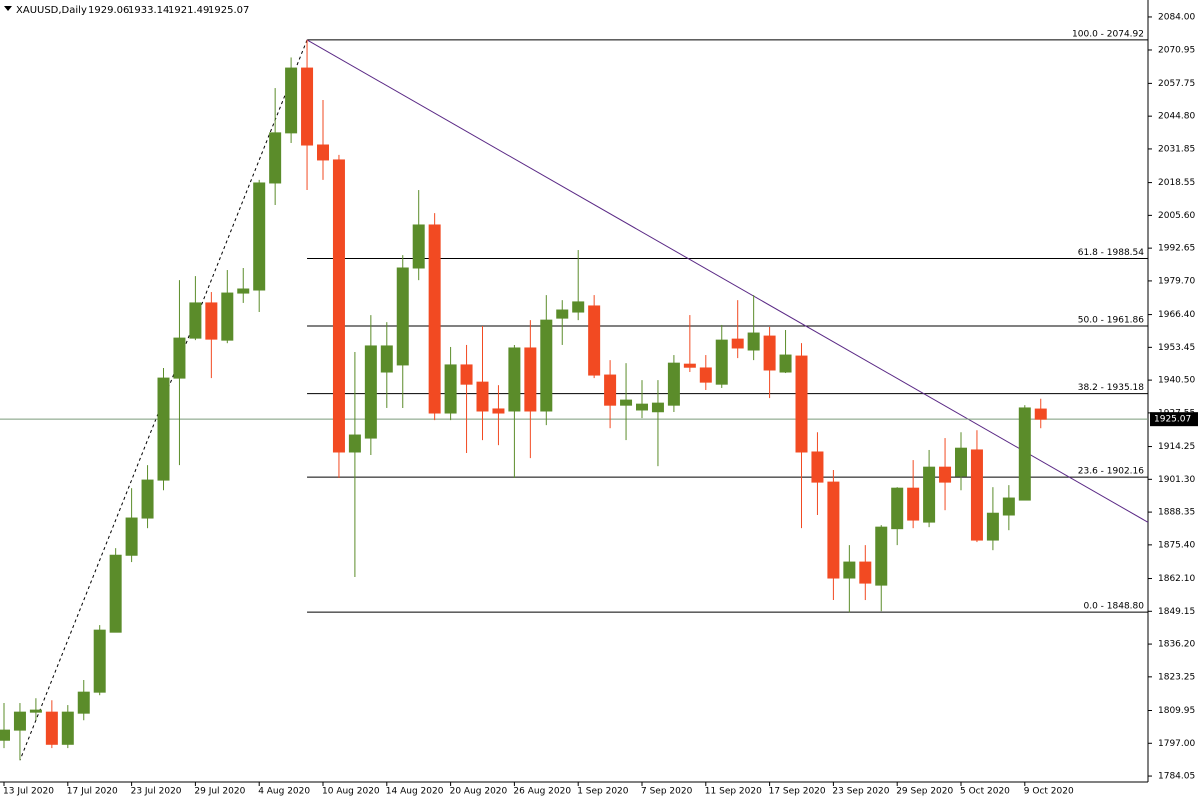 The height and width of the screenshot is (800, 1200). I want to click on x-tick-label: 20 Aug 2020, so click(479, 792).